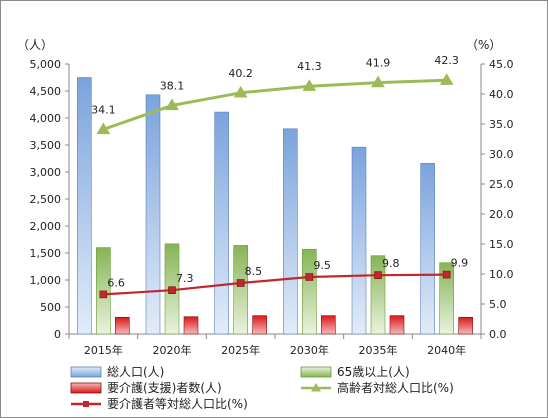 Image resolution: width=548 pixels, height=418 pixels. What do you see at coordinates (501, 64) in the screenshot?
I see `right-tick-label: 45.0` at bounding box center [501, 64].